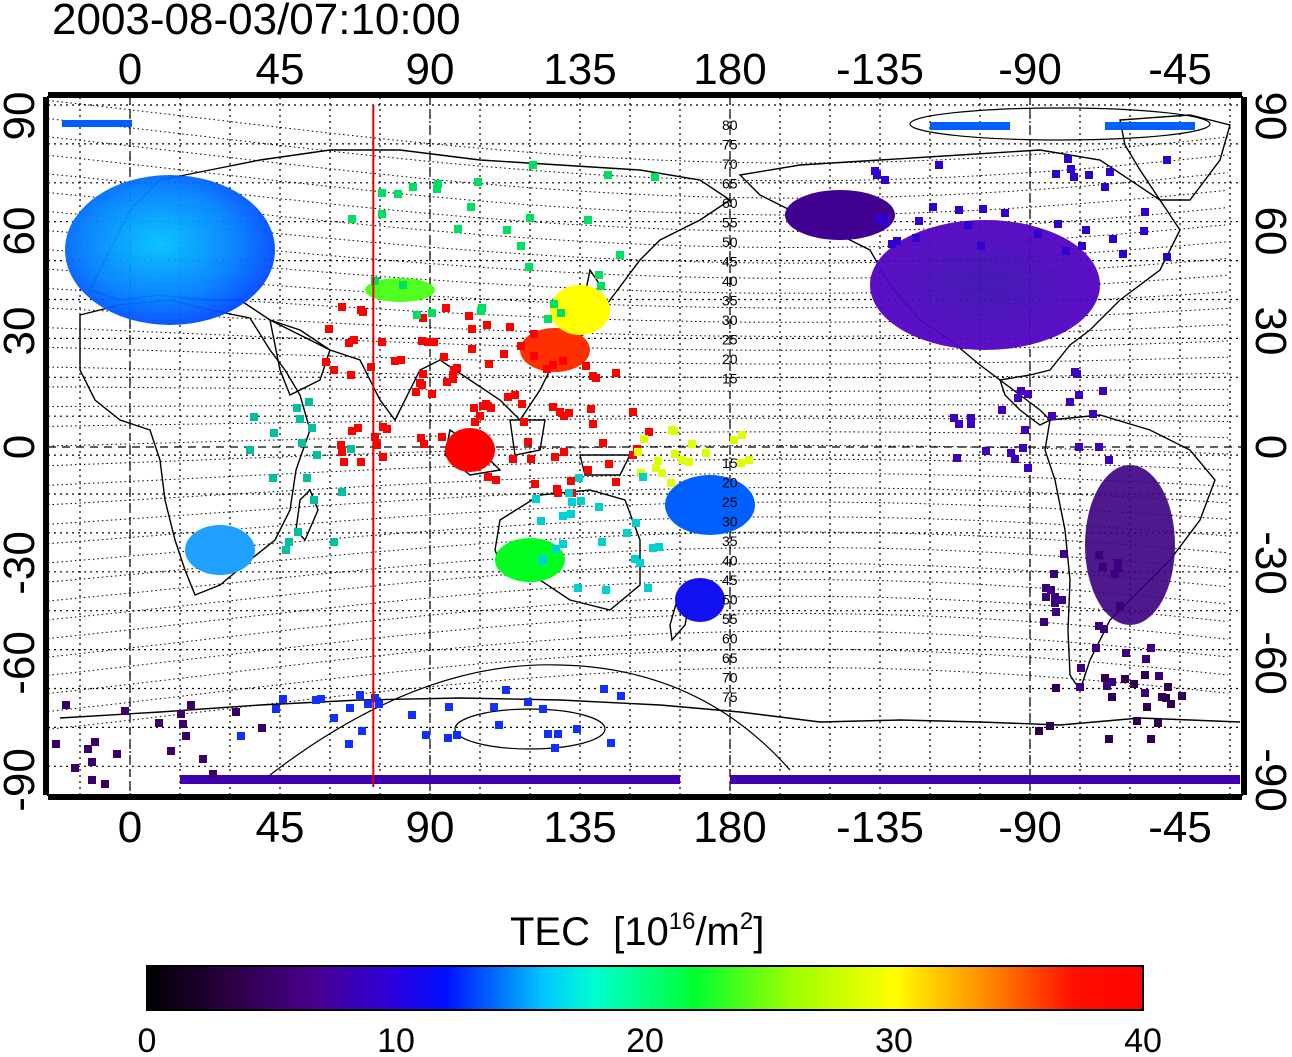 The height and width of the screenshot is (1057, 1292). I want to click on timestamp-title: 2003-08-03/07:10:00, so click(256, 22).